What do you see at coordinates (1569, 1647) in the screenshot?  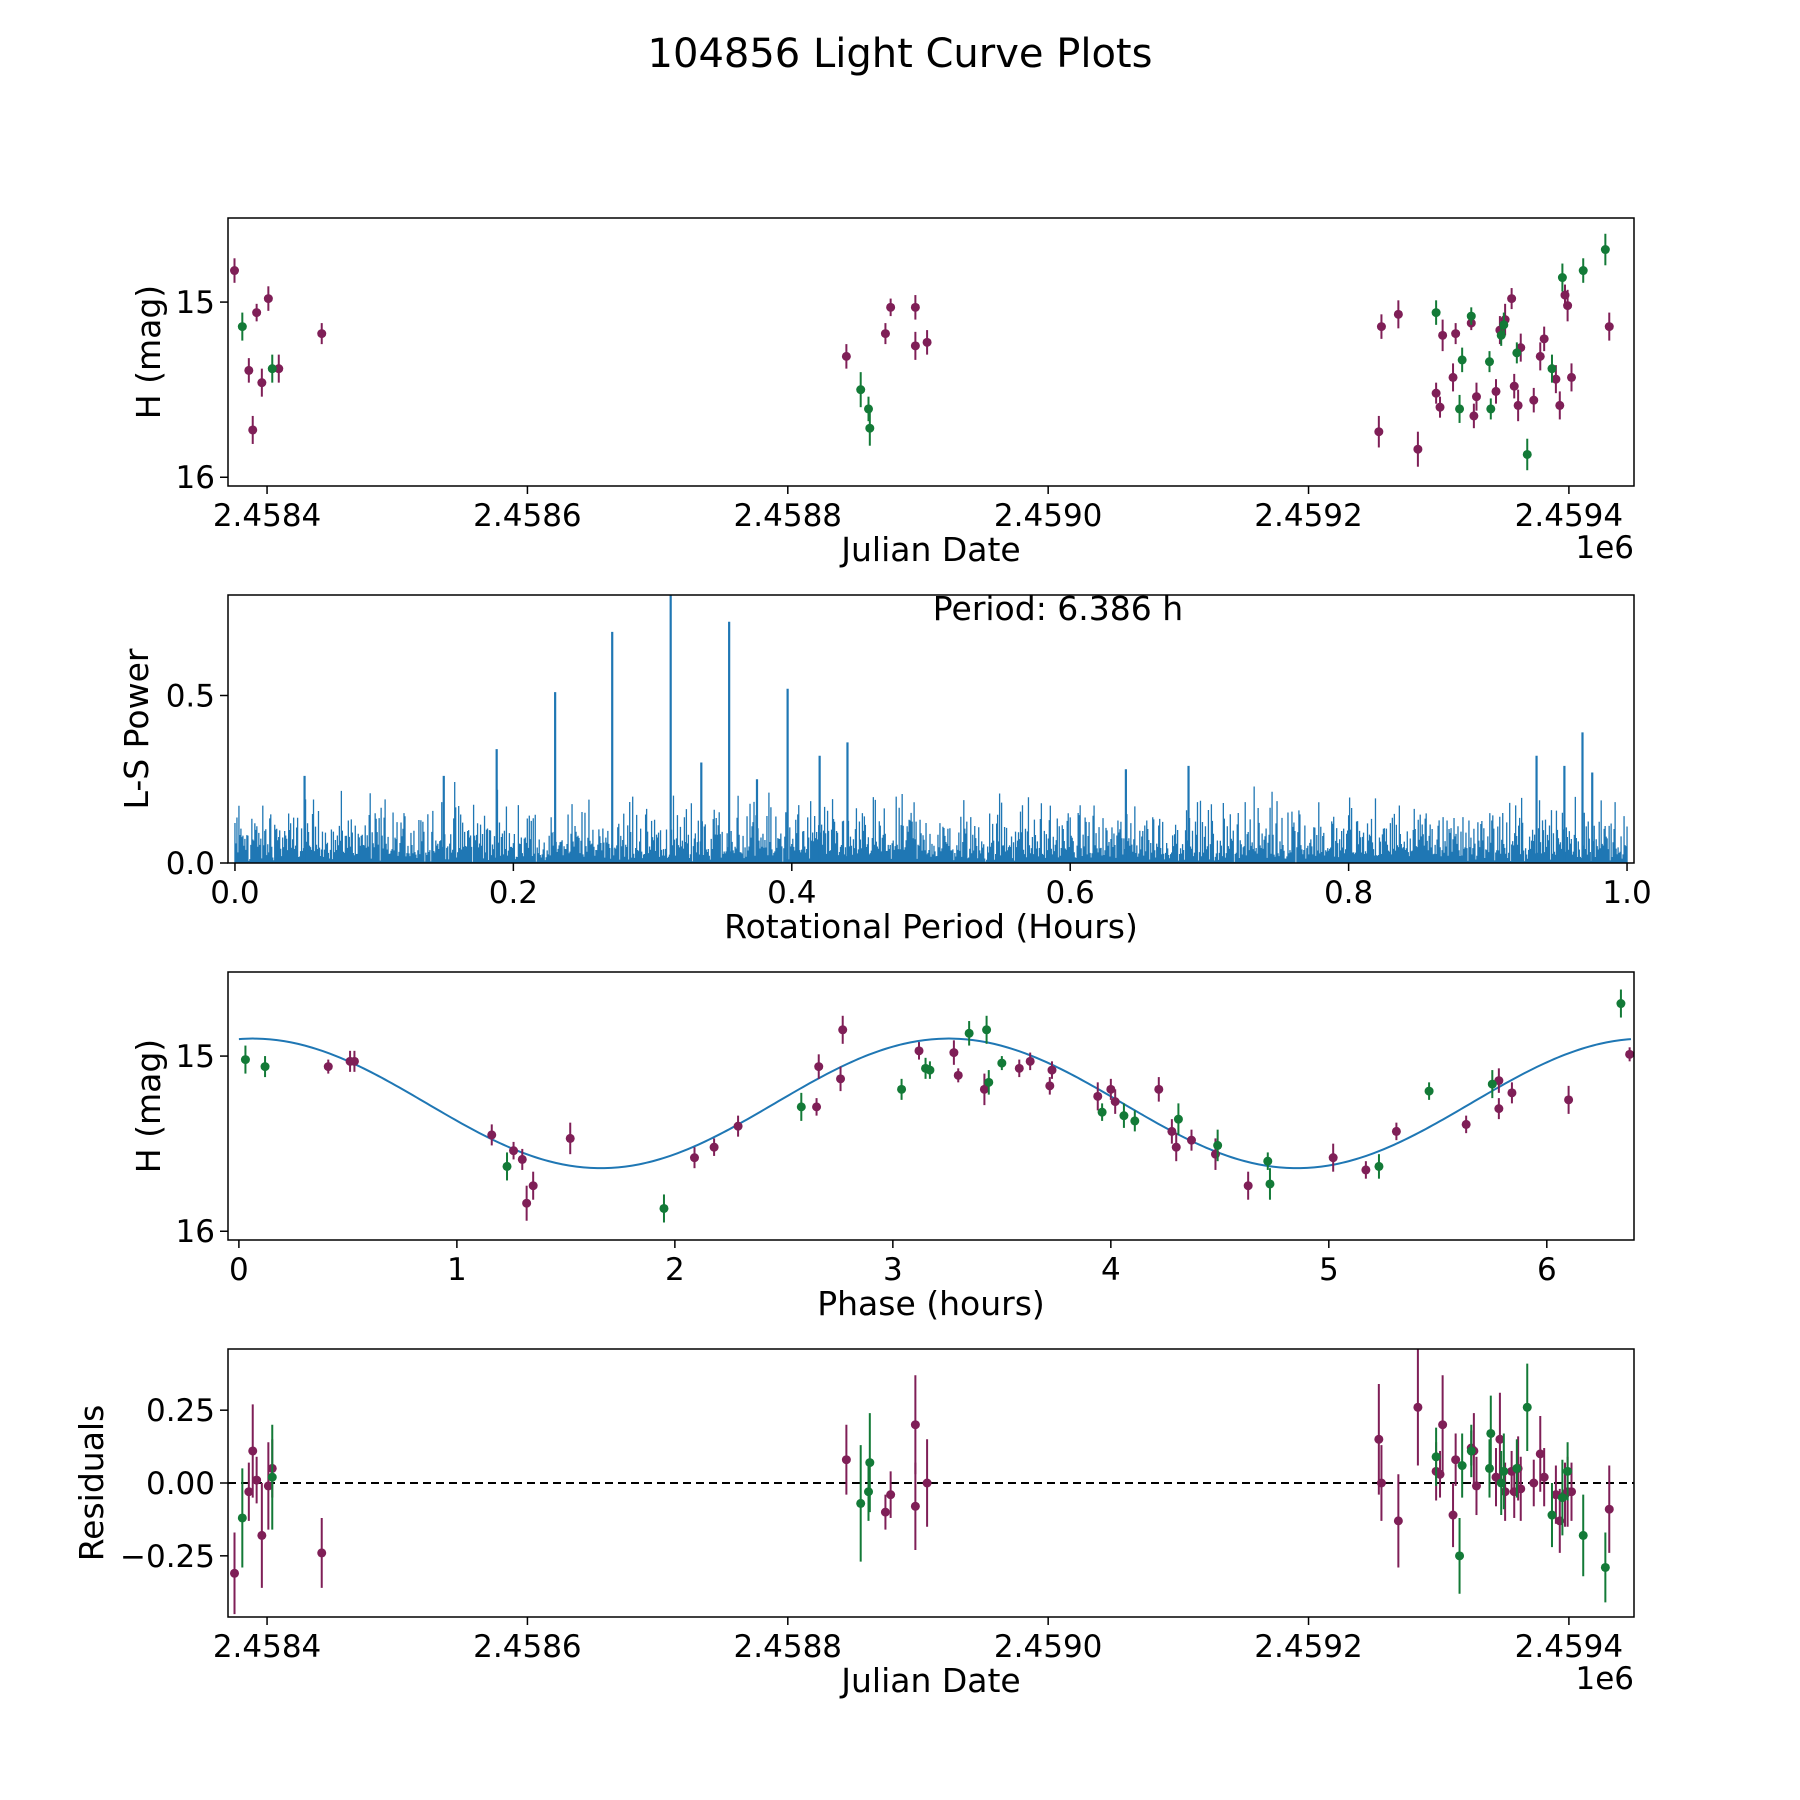 I see `x-tick-label: 2.4594` at bounding box center [1569, 1647].